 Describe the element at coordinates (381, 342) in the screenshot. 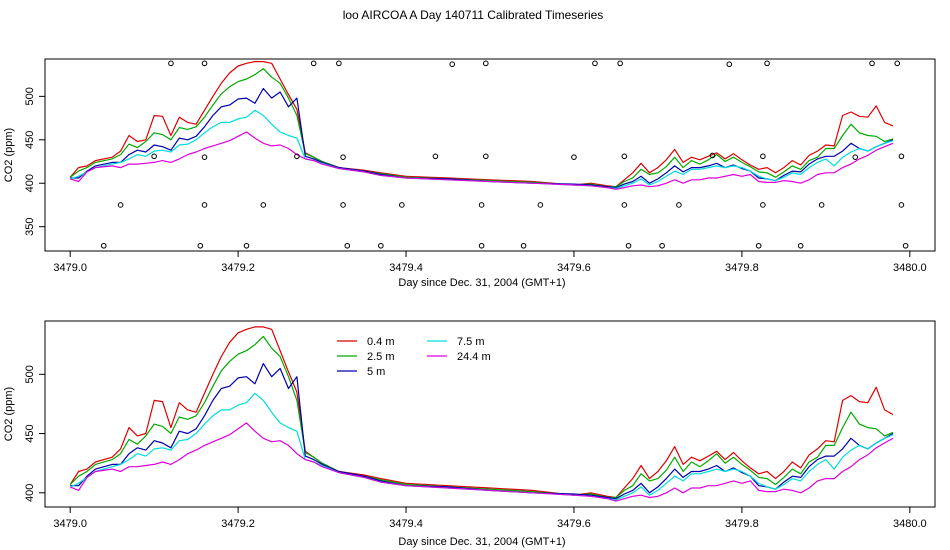

I see `legend-label: 0.4 m` at that location.